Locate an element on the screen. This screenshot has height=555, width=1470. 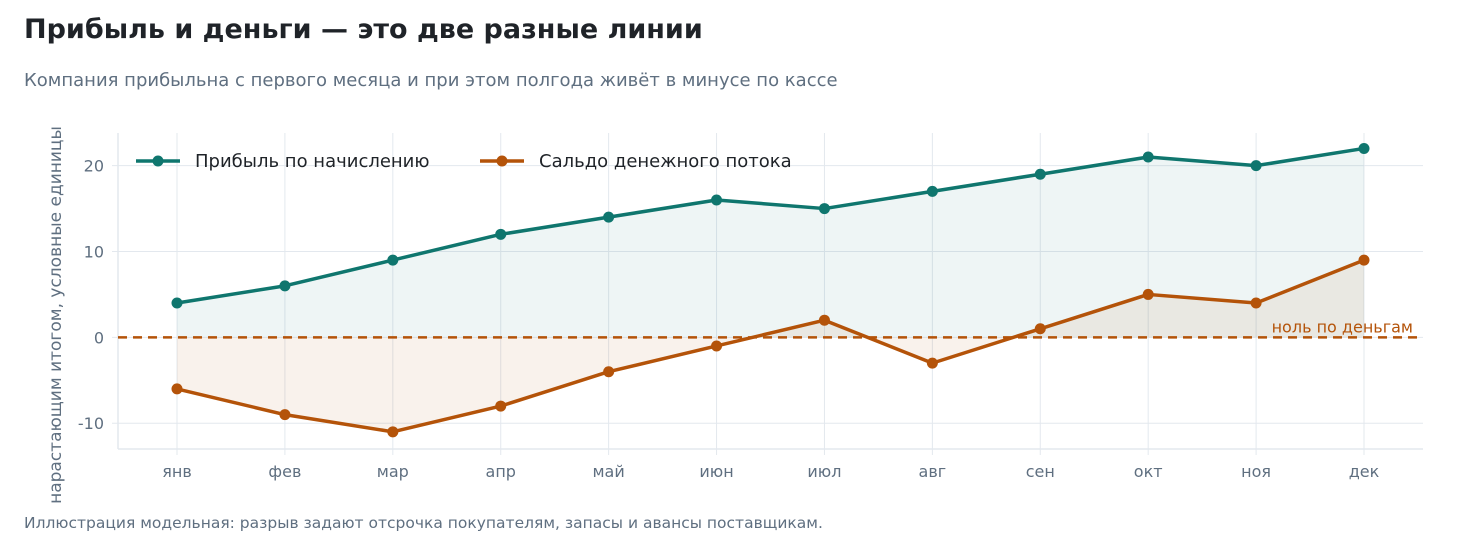
x-tick-label: май is located at coordinates (608, 471).